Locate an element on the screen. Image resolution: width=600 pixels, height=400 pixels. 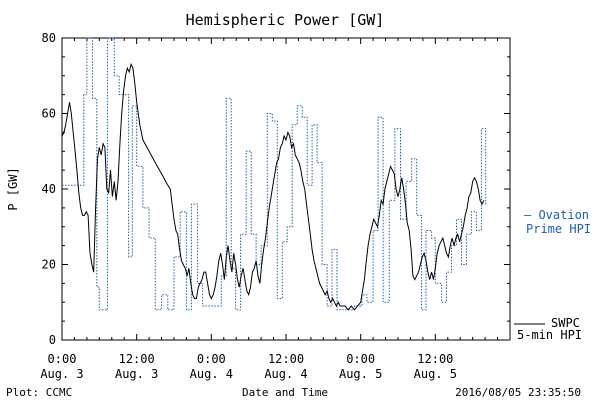
footer-plot-credit: Plot: CCMC is located at coordinates (39, 392).